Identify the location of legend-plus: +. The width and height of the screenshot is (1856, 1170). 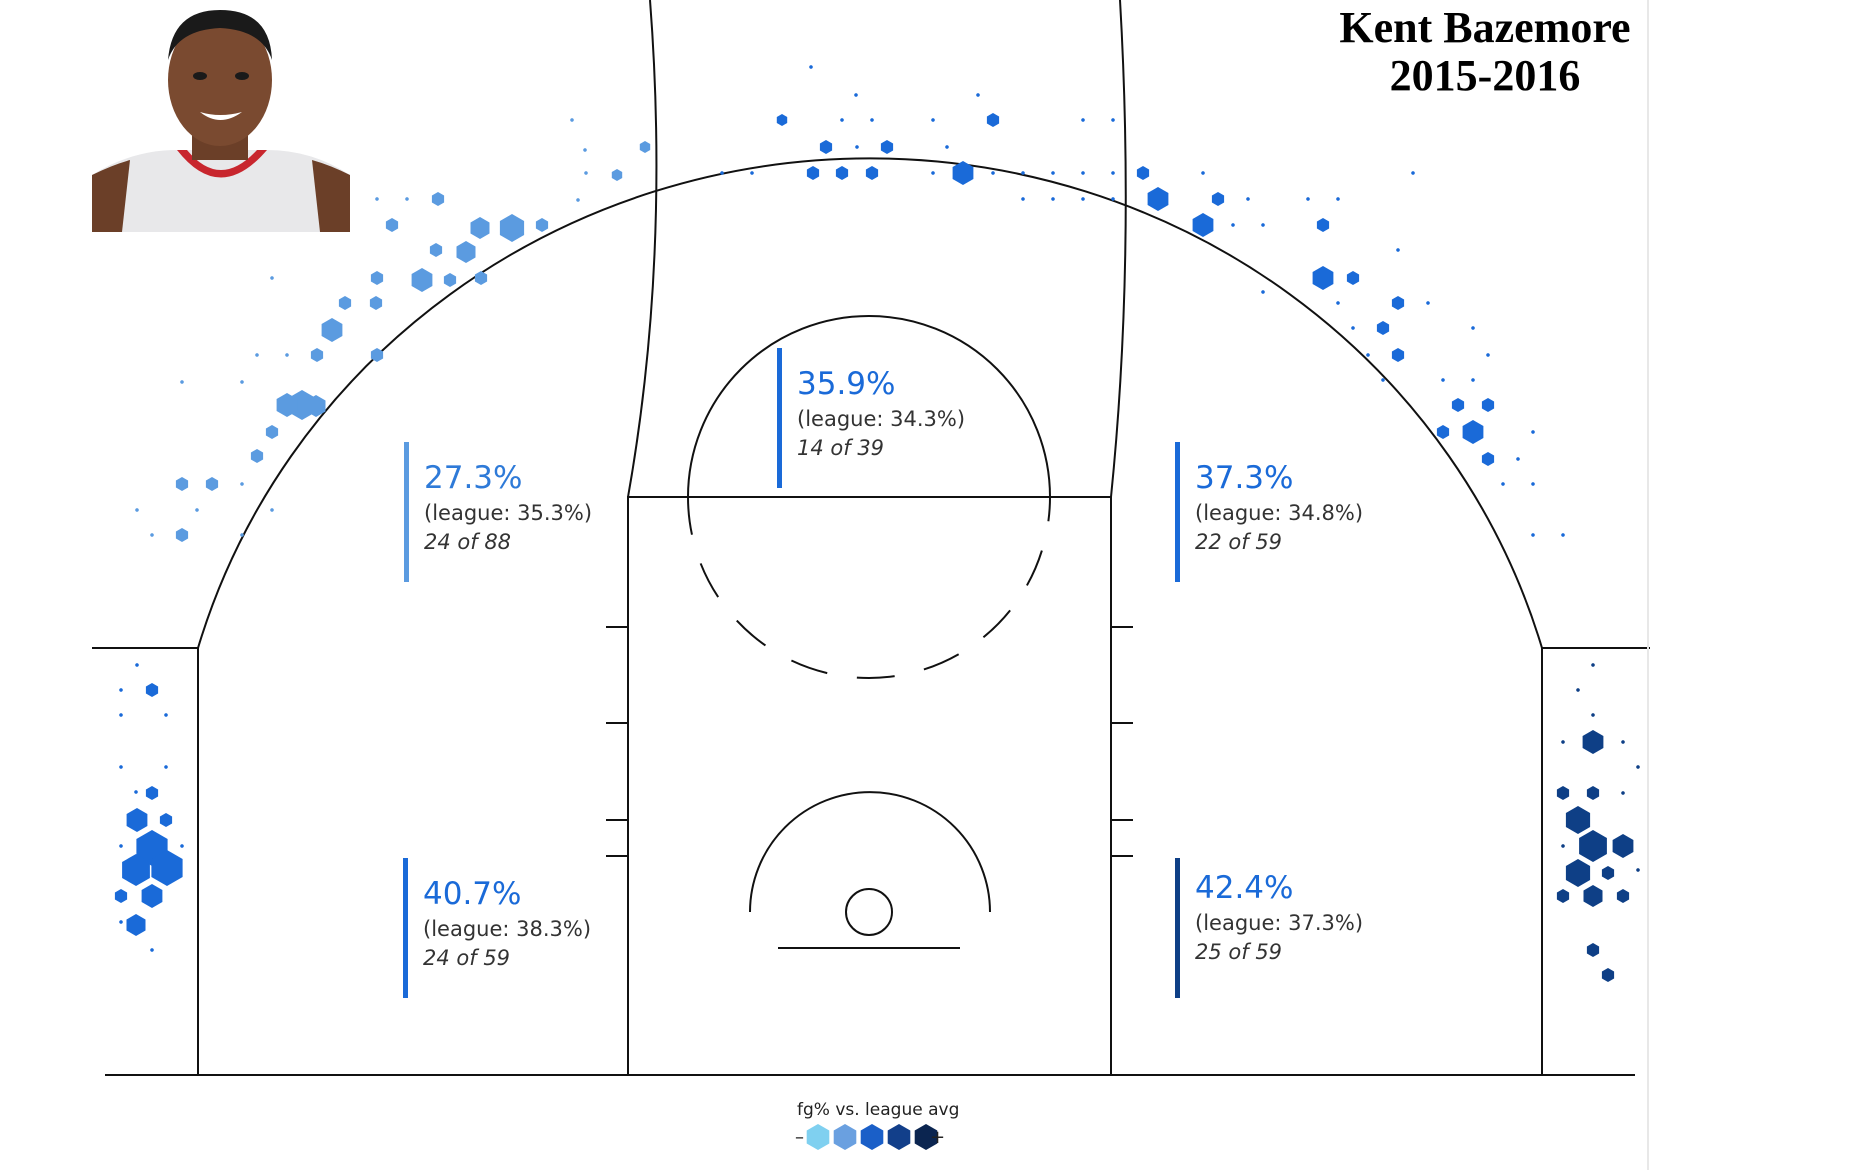
(938, 1137).